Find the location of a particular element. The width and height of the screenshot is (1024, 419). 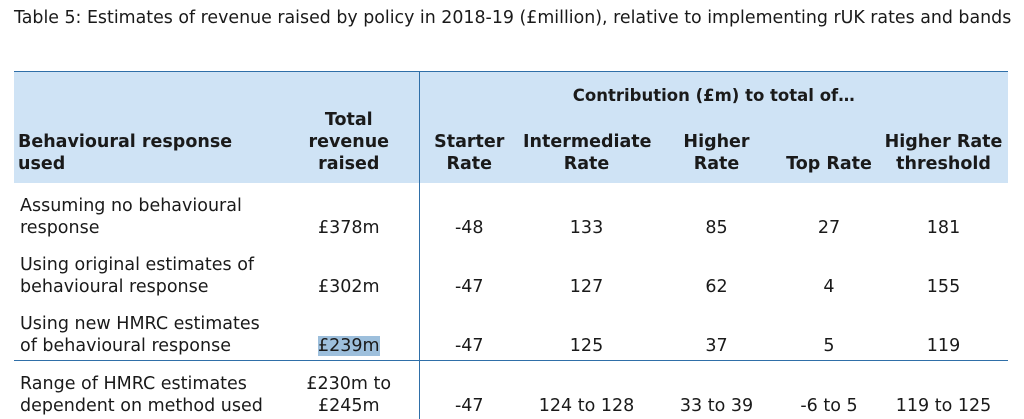

top-rate-cell: 27 is located at coordinates (829, 228).